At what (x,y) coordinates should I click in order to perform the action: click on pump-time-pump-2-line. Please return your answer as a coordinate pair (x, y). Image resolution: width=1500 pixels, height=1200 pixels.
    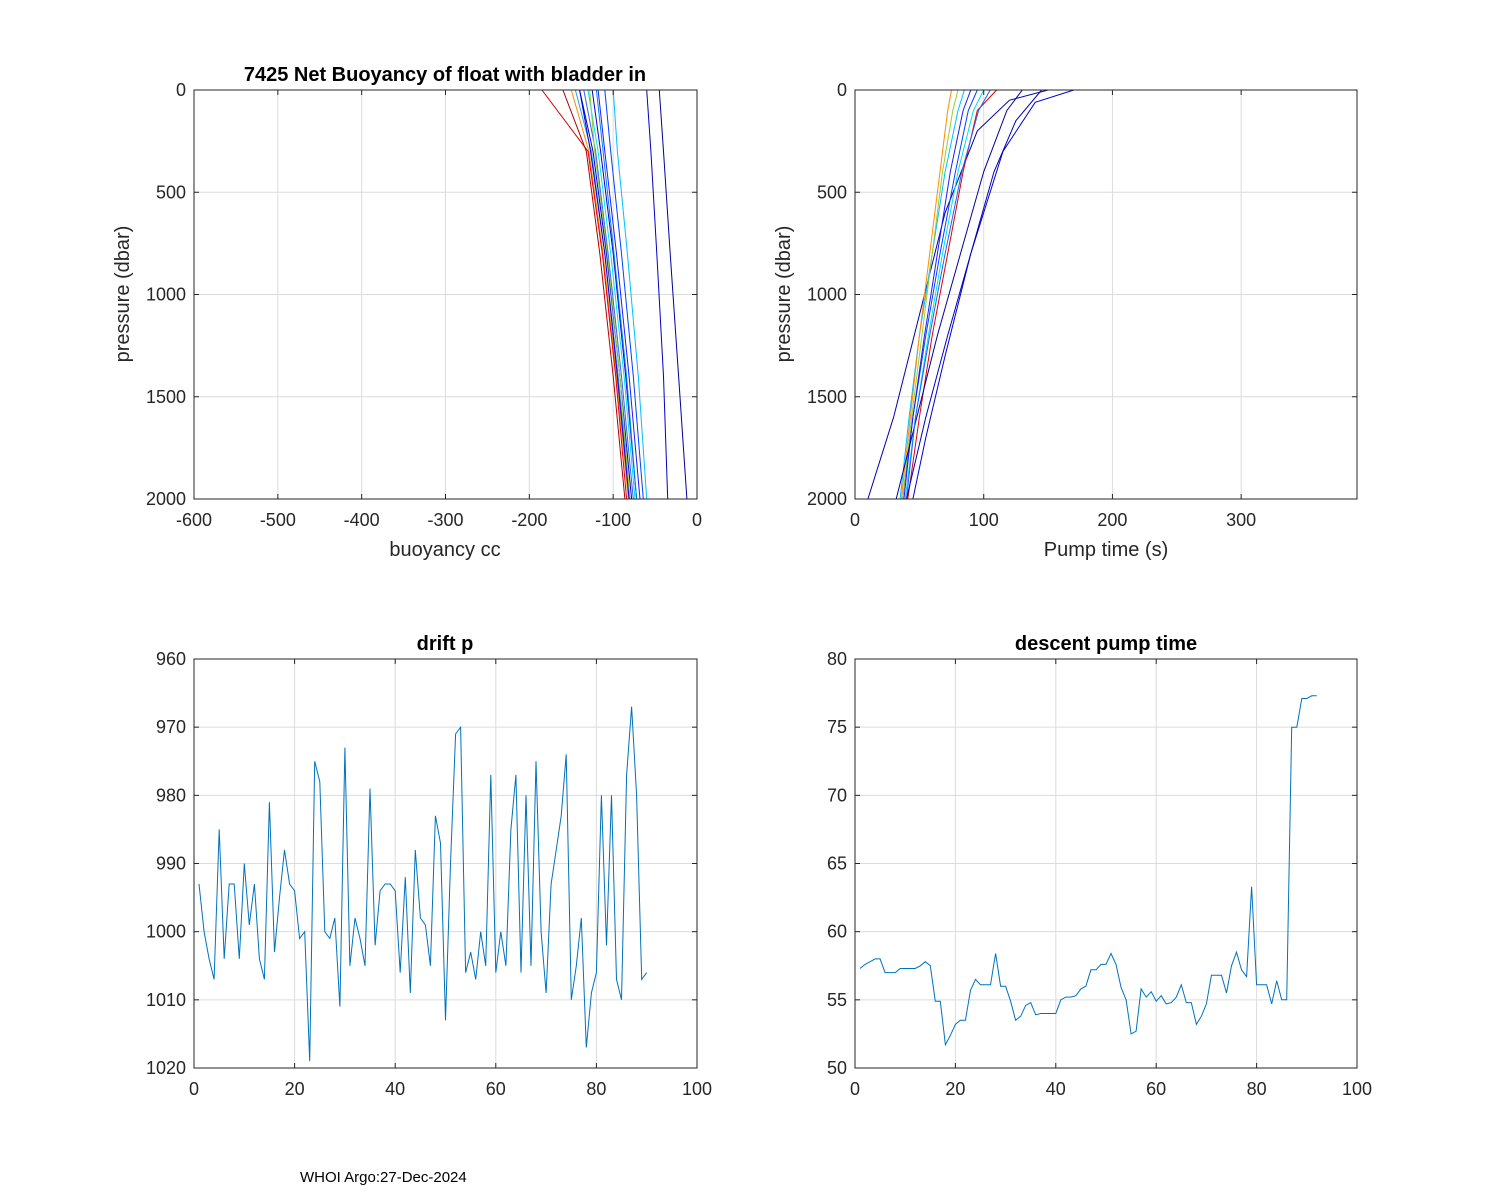
    Looking at the image, I should click on (1134, 294).